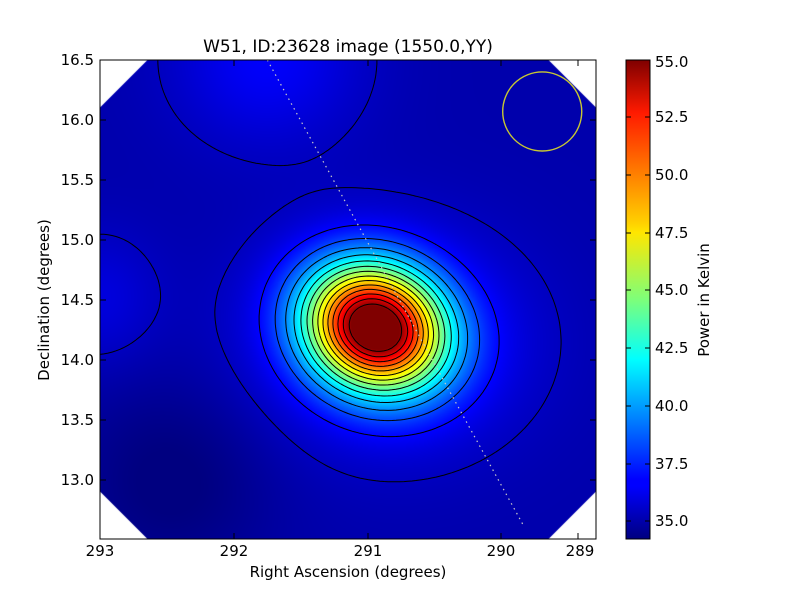  I want to click on x-tick-291: 291, so click(368, 310).